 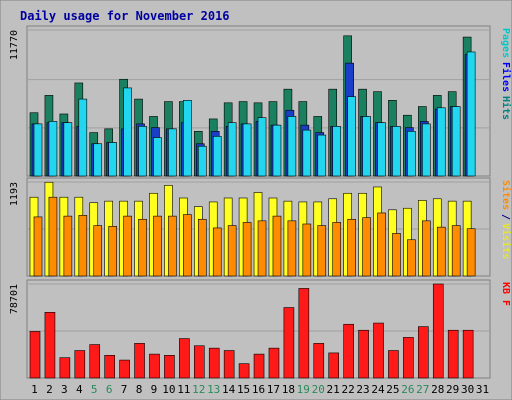 I want to click on x-tick-label: 24, so click(x=378, y=389).